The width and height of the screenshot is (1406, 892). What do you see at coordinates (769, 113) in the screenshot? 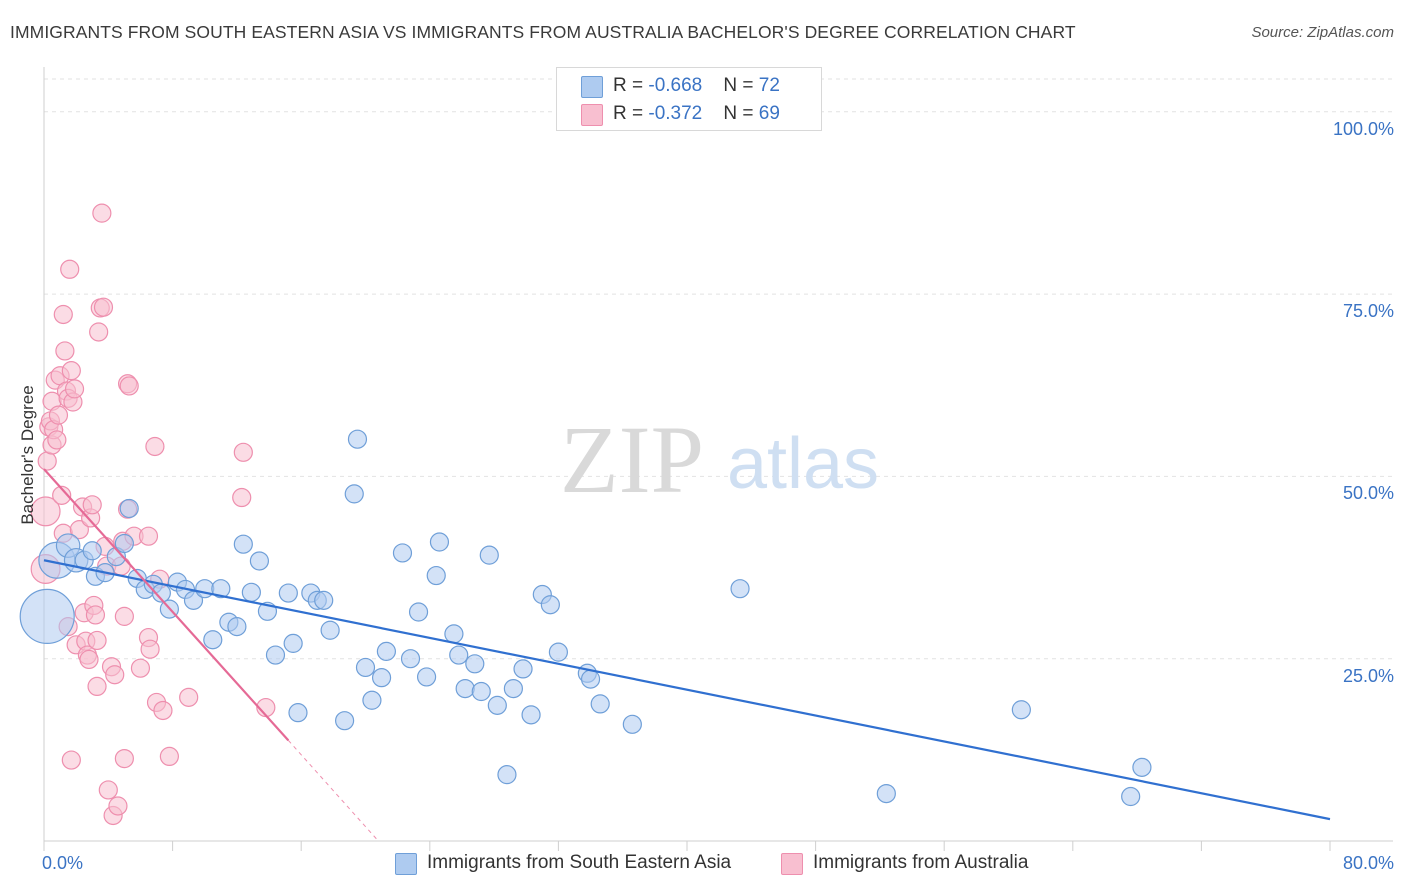
I see `legend-n-value: 69` at bounding box center [769, 113].